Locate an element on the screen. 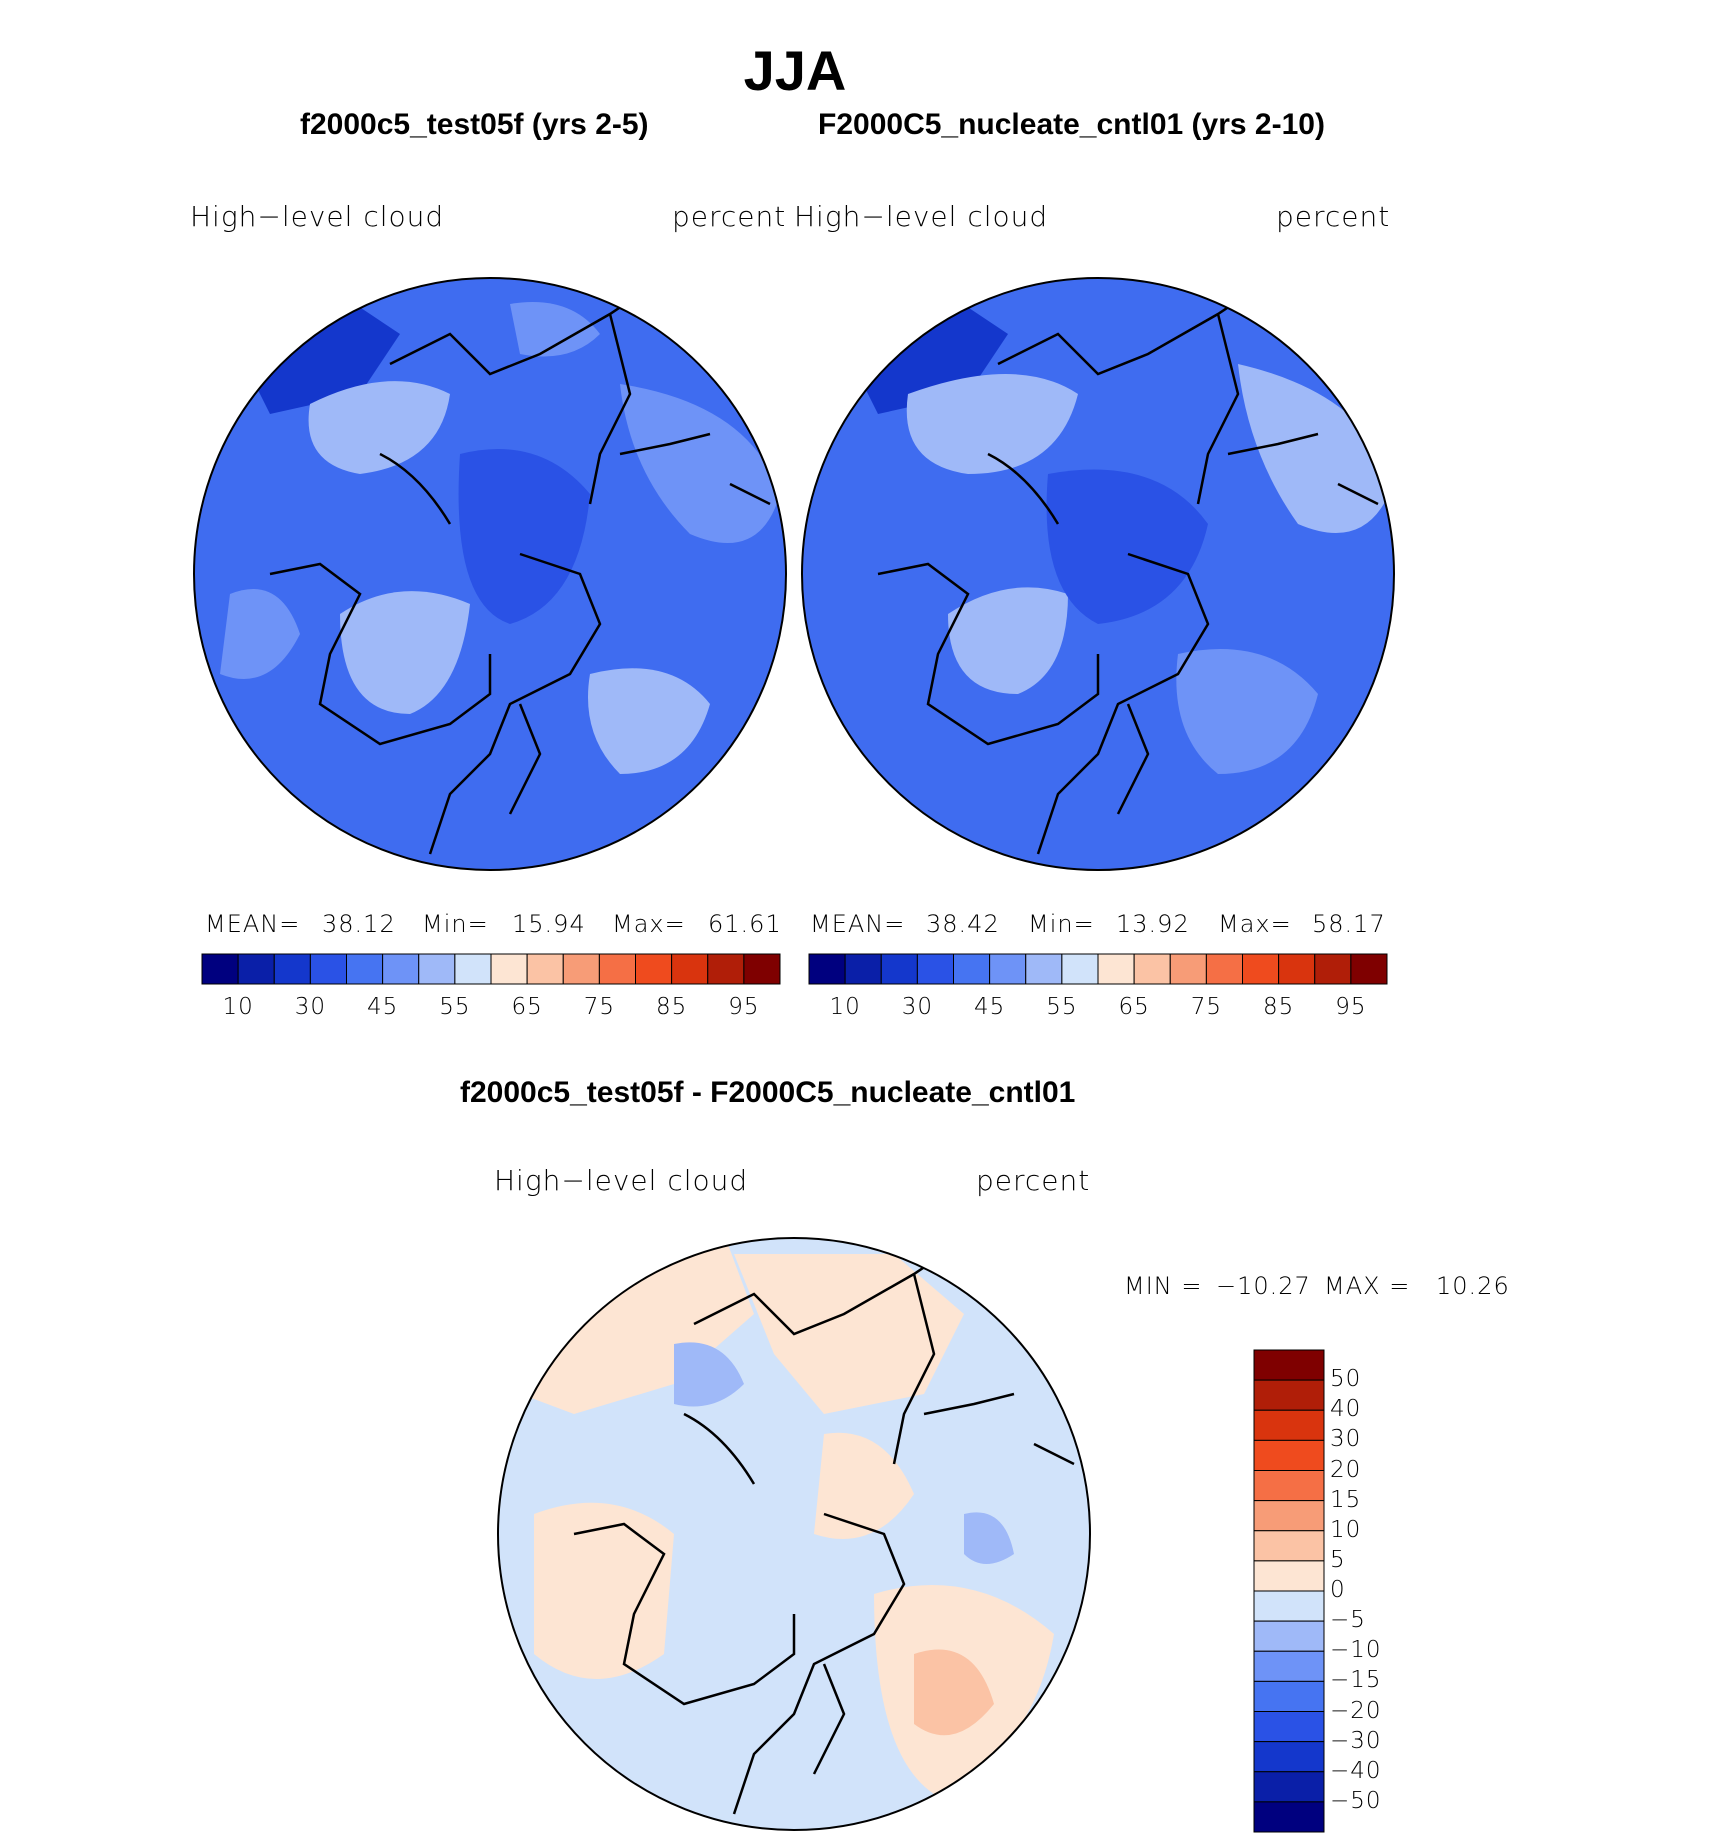 Image resolution: width=1710 pixels, height=1839 pixels. panel-2-colorbar is located at coordinates (1098, 969).